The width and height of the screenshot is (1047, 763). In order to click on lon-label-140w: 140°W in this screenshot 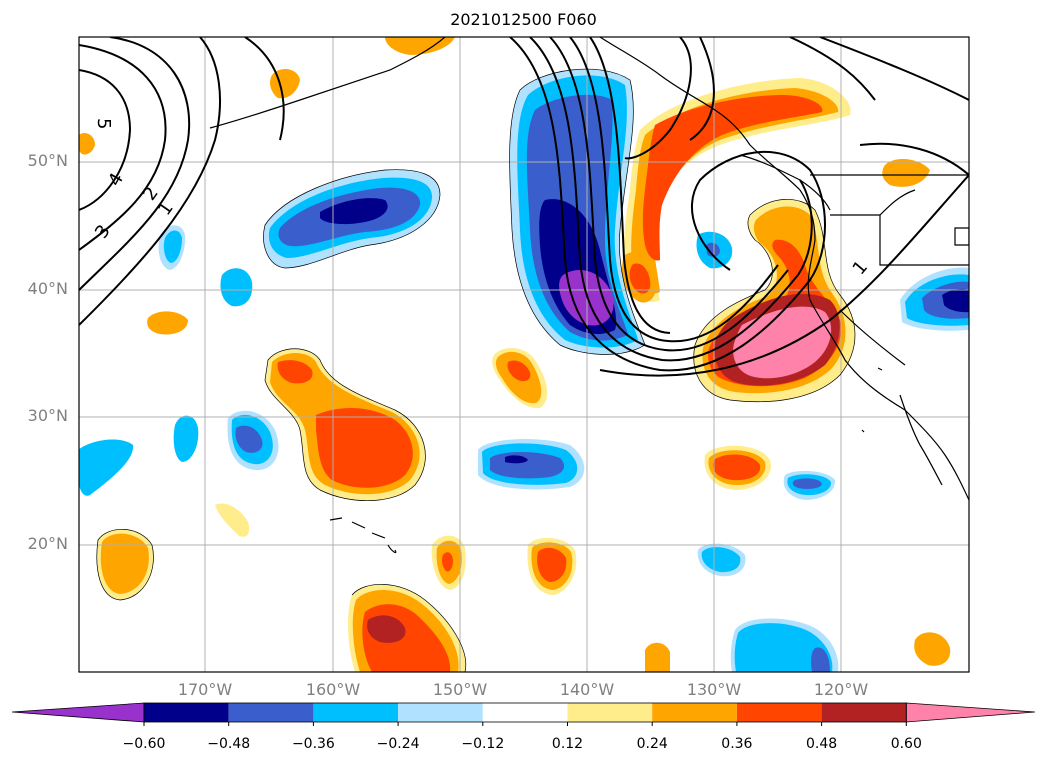, I will do `click(587, 689)`.